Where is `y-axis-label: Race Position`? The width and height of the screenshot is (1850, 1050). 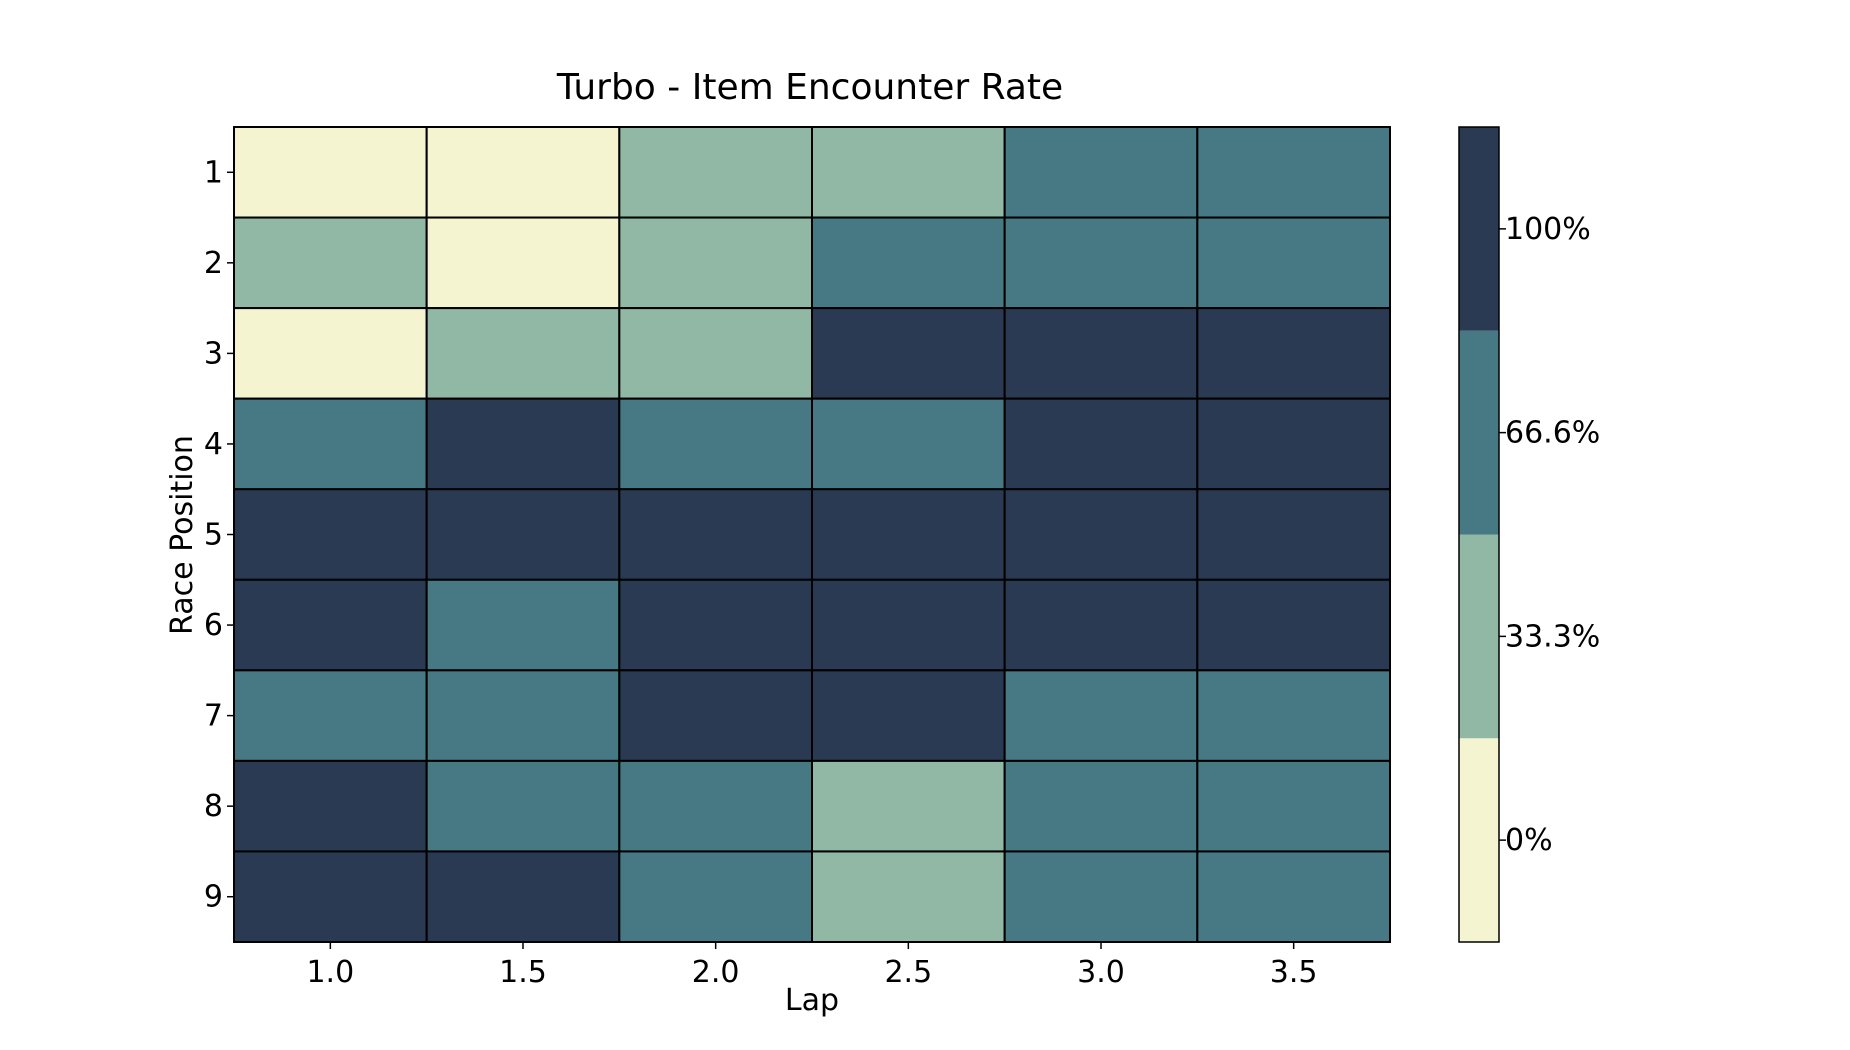
y-axis-label: Race Position is located at coordinates (182, 535).